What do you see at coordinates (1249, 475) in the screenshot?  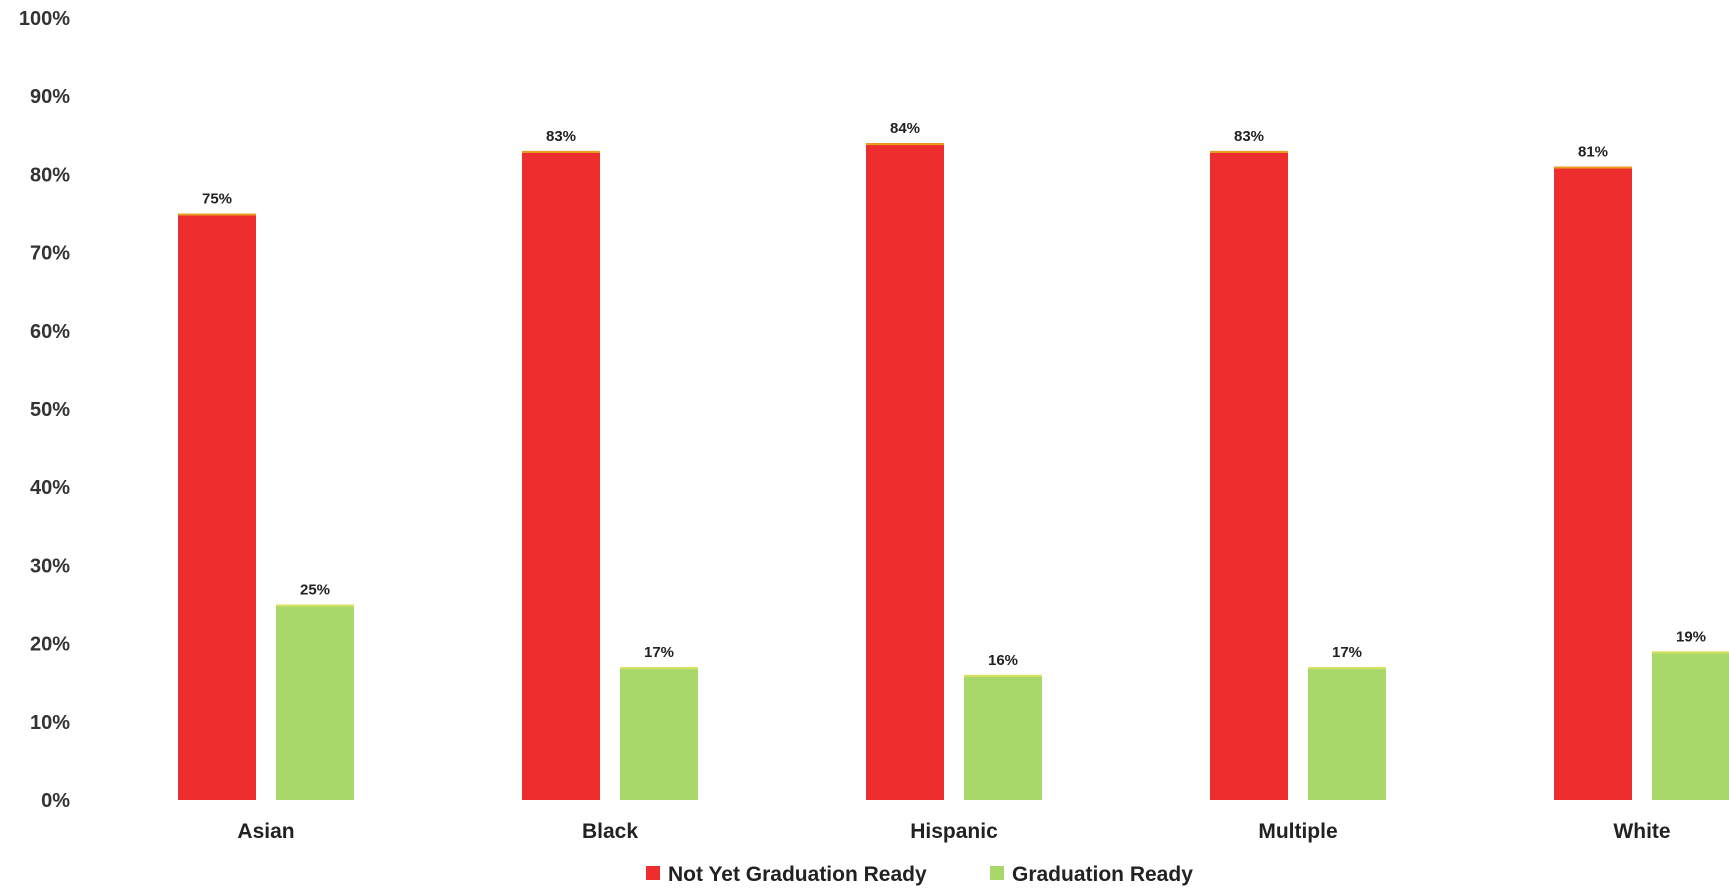 I see `bar-not-yet-ready-multiple` at bounding box center [1249, 475].